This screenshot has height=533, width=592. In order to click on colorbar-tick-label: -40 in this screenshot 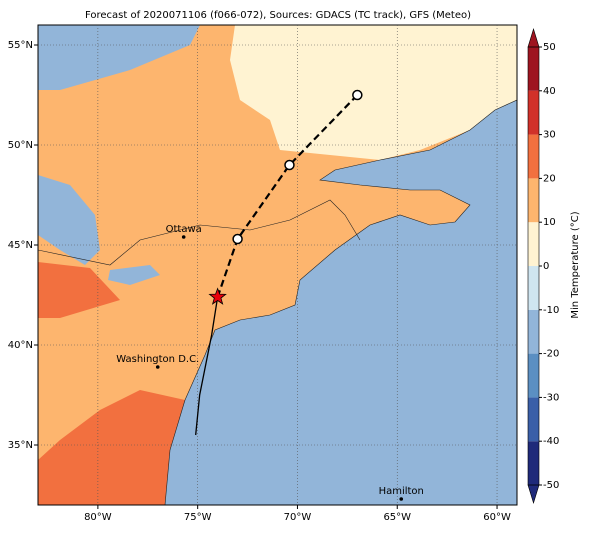, I will do `click(551, 441)`.